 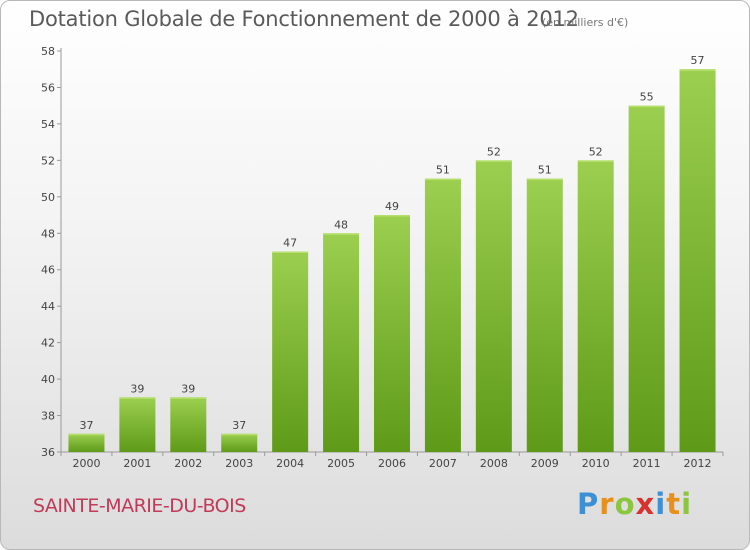 I want to click on y-tick-label: 56, so click(x=48, y=87).